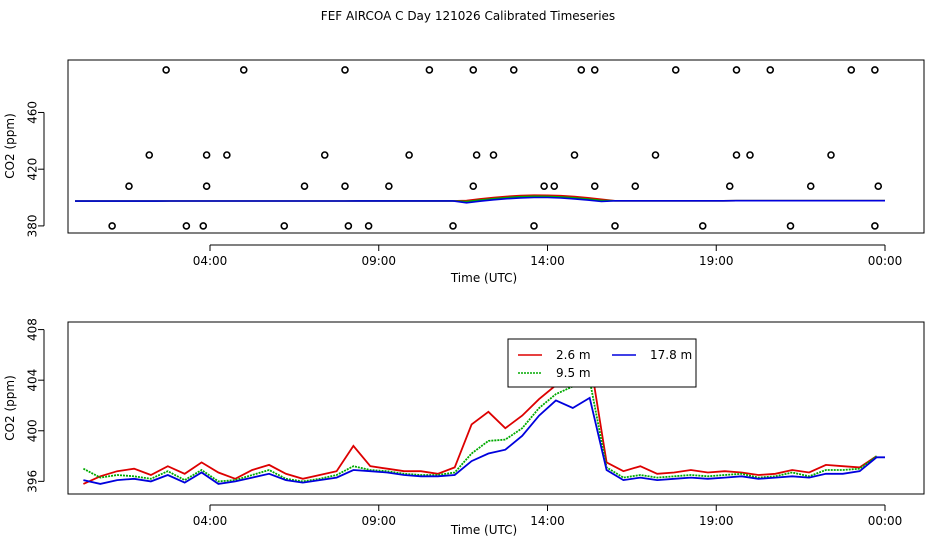 The image size is (936, 540). I want to click on bottom-x-axis: 04:00 09:00 14:00 19:00 00:00, so click(548, 516).